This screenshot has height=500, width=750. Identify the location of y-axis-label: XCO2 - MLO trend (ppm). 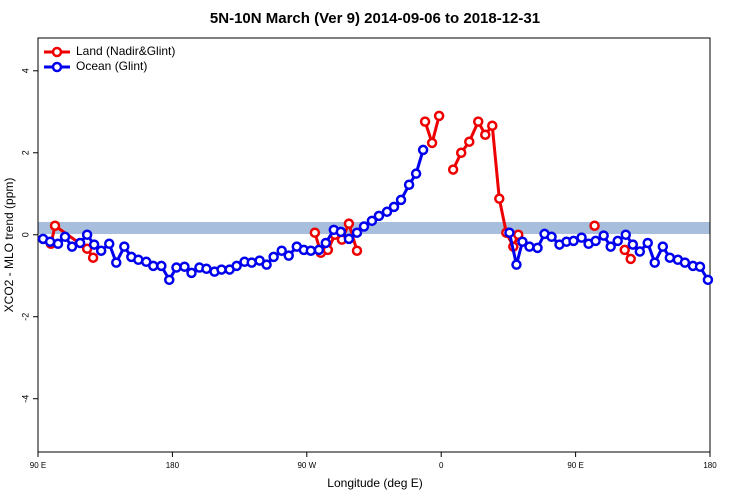
(9, 245).